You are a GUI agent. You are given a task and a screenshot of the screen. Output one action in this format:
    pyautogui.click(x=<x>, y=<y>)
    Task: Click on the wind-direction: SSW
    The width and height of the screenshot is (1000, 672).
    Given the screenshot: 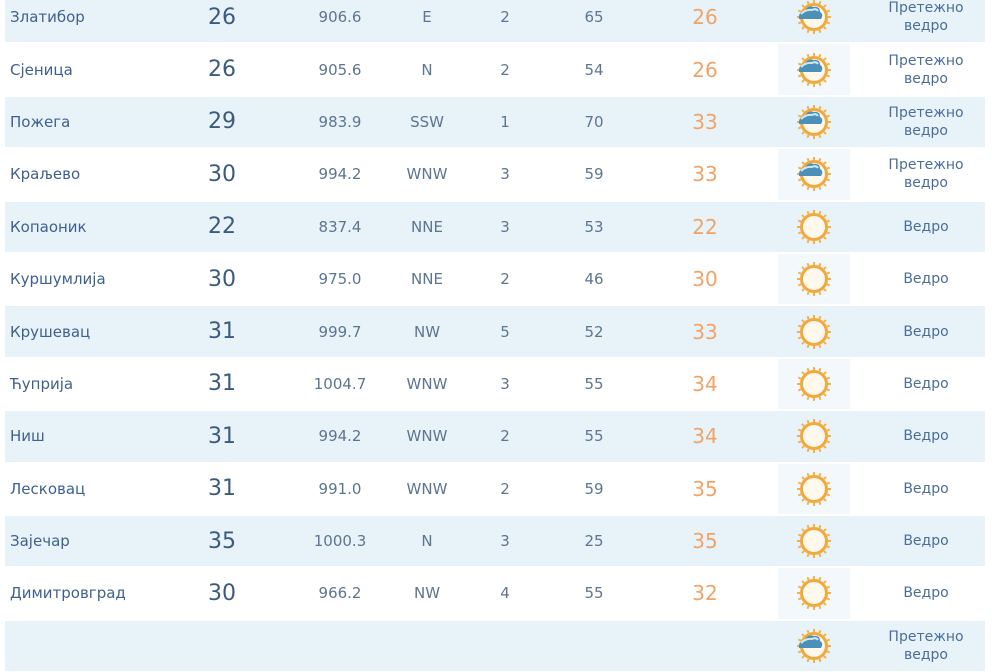 What is the action you would take?
    pyautogui.click(x=427, y=121)
    